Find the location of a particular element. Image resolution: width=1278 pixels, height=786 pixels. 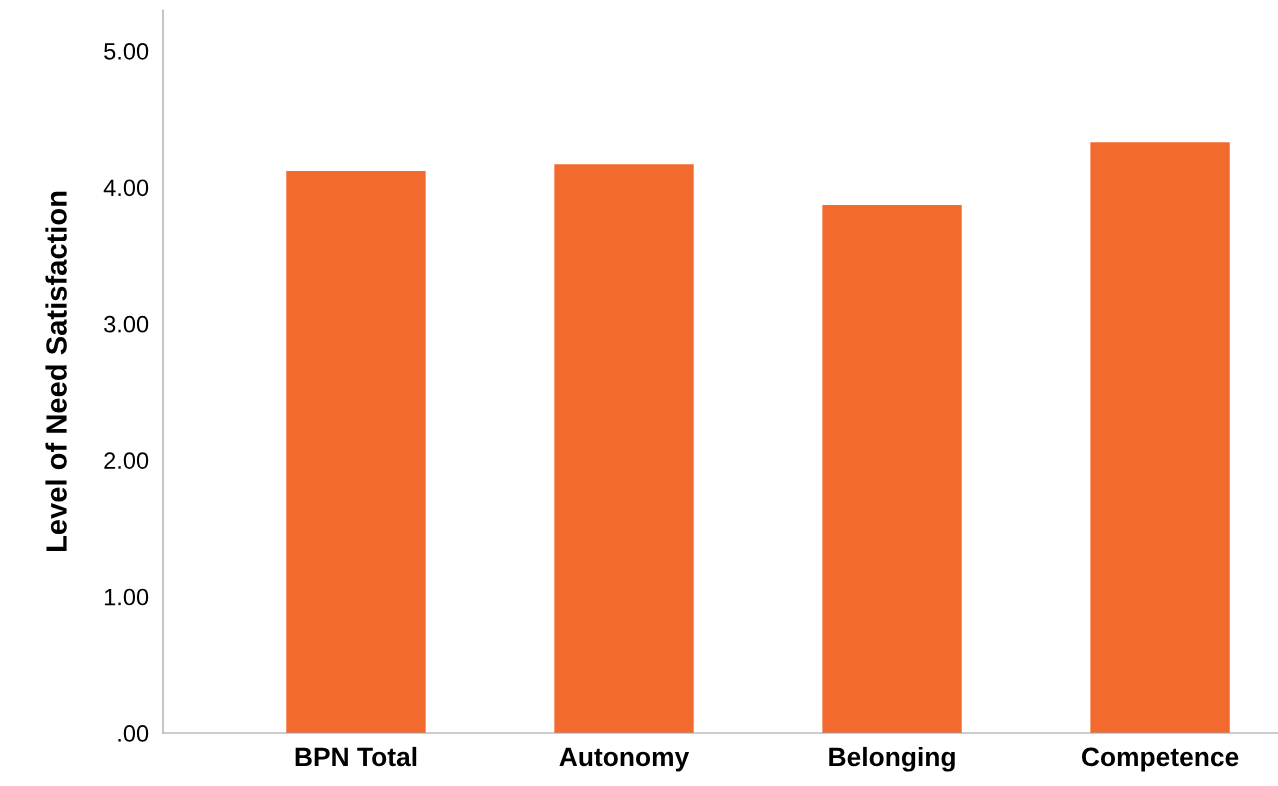

y-tick-label: 1.00 is located at coordinates (126, 597).